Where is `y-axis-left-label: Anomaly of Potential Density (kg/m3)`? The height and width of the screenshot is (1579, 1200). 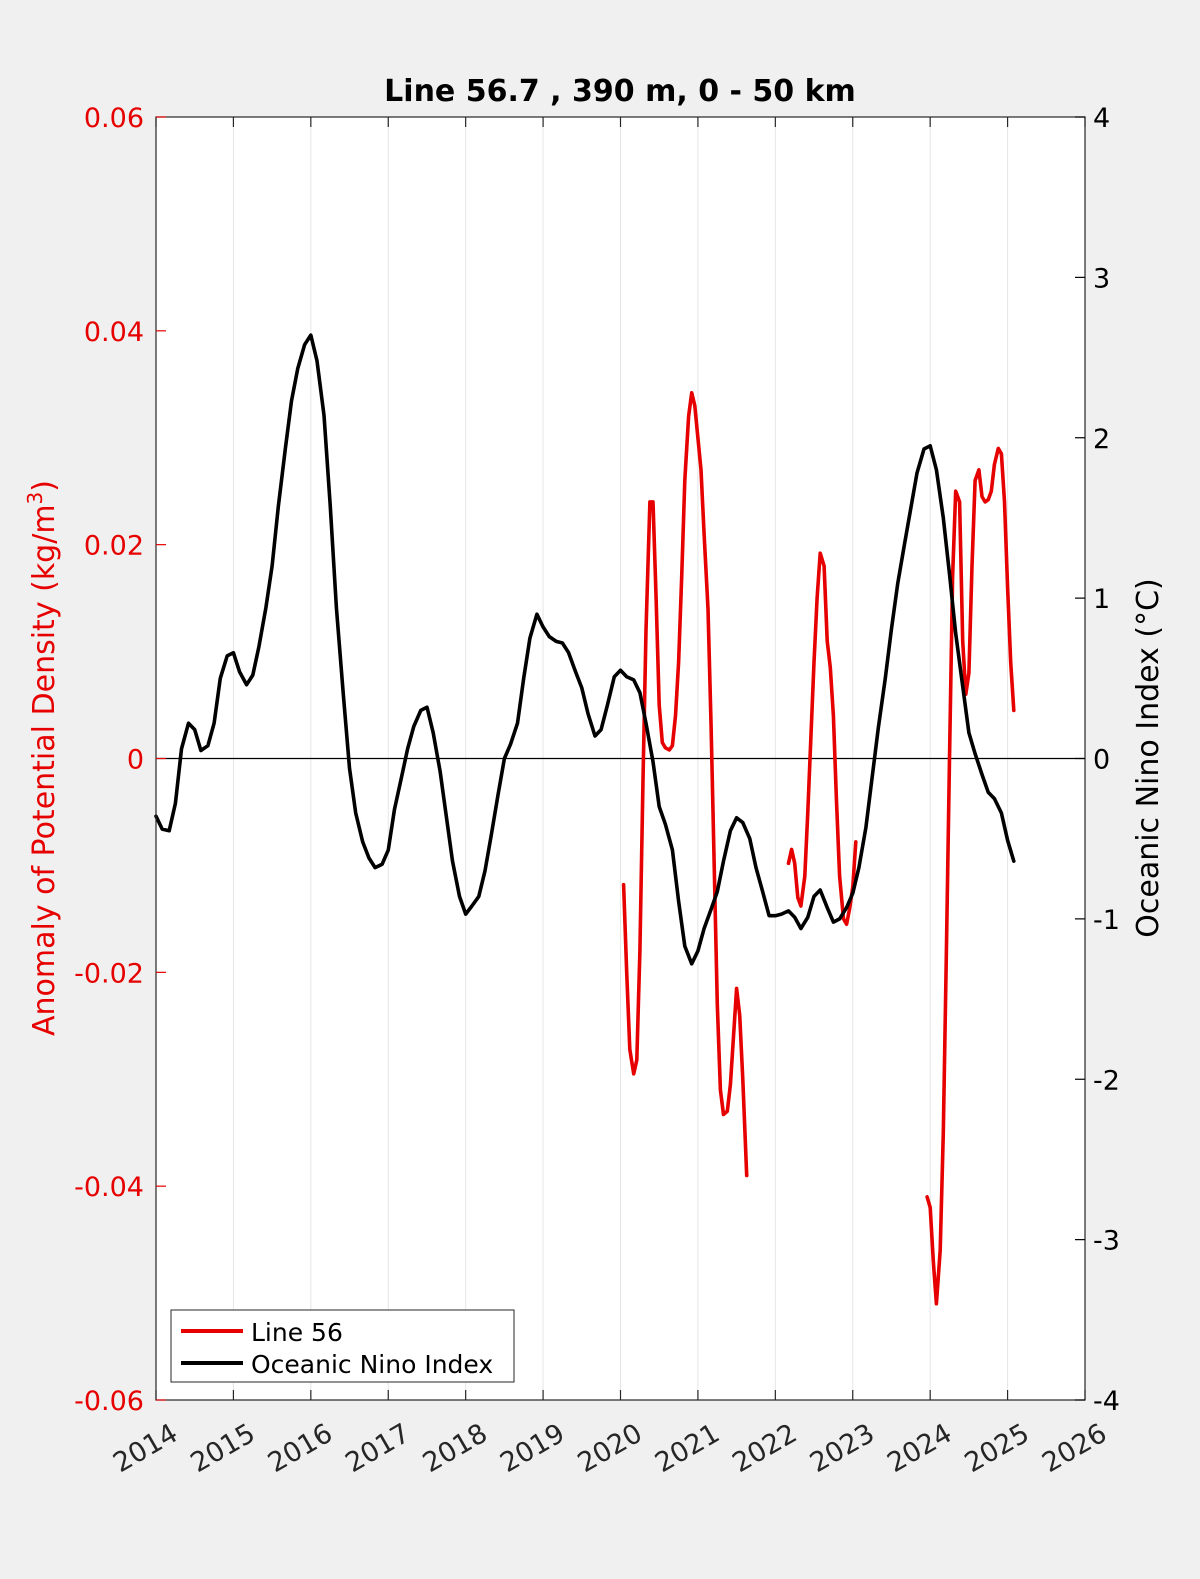
y-axis-left-label: Anomaly of Potential Density (kg/m3) is located at coordinates (42, 758).